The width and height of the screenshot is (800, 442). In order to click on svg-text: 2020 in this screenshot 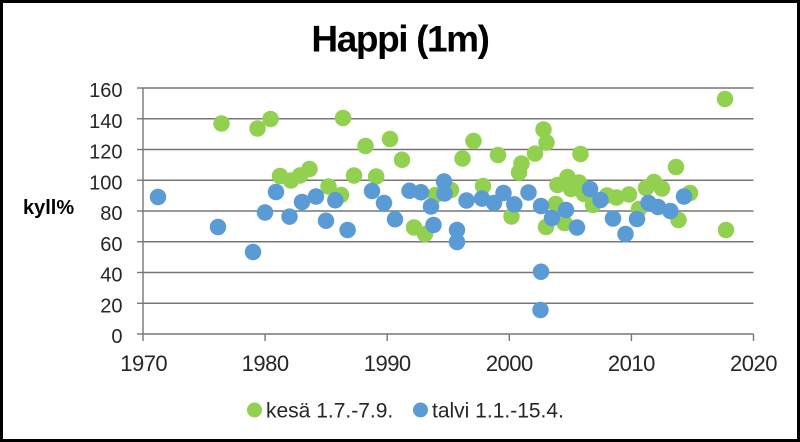, I will do `click(753, 363)`.